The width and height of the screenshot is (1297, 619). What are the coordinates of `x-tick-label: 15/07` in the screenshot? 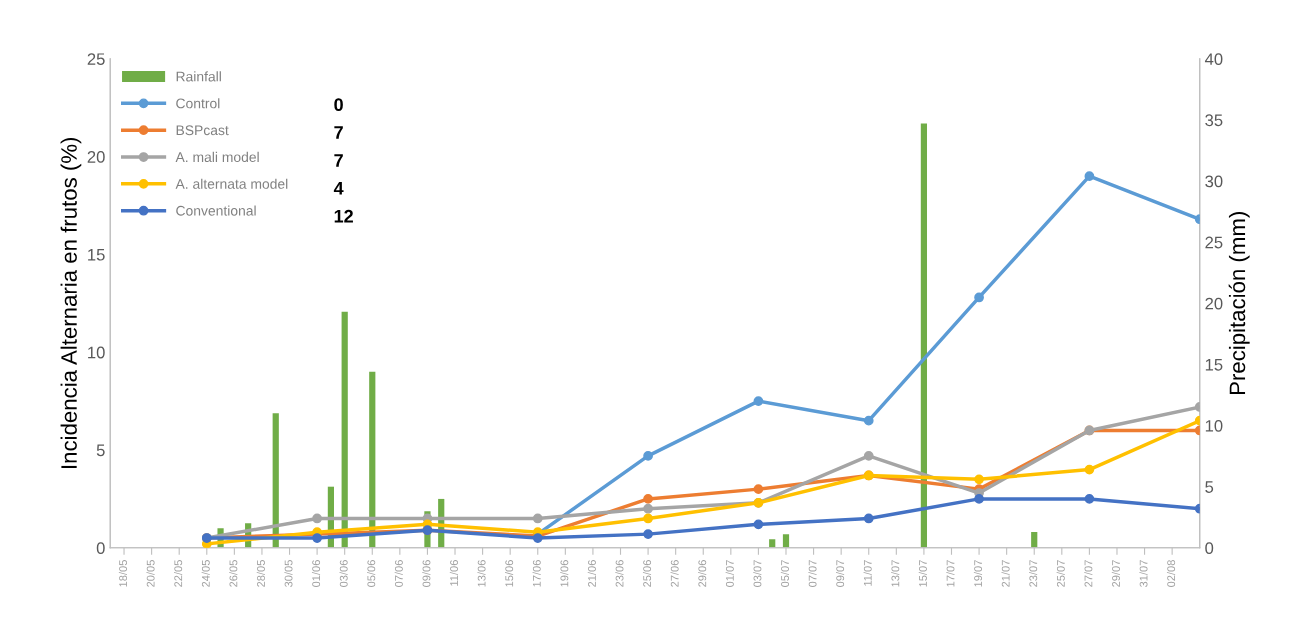 It's located at (922, 573).